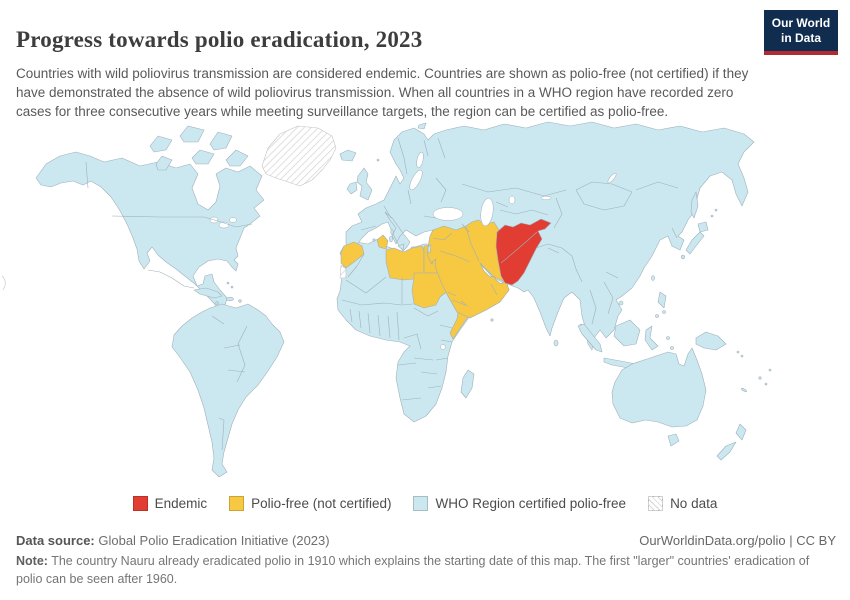 Image resolution: width=850 pixels, height=600 pixels. What do you see at coordinates (662, 300) in the screenshot?
I see `country-philippines` at bounding box center [662, 300].